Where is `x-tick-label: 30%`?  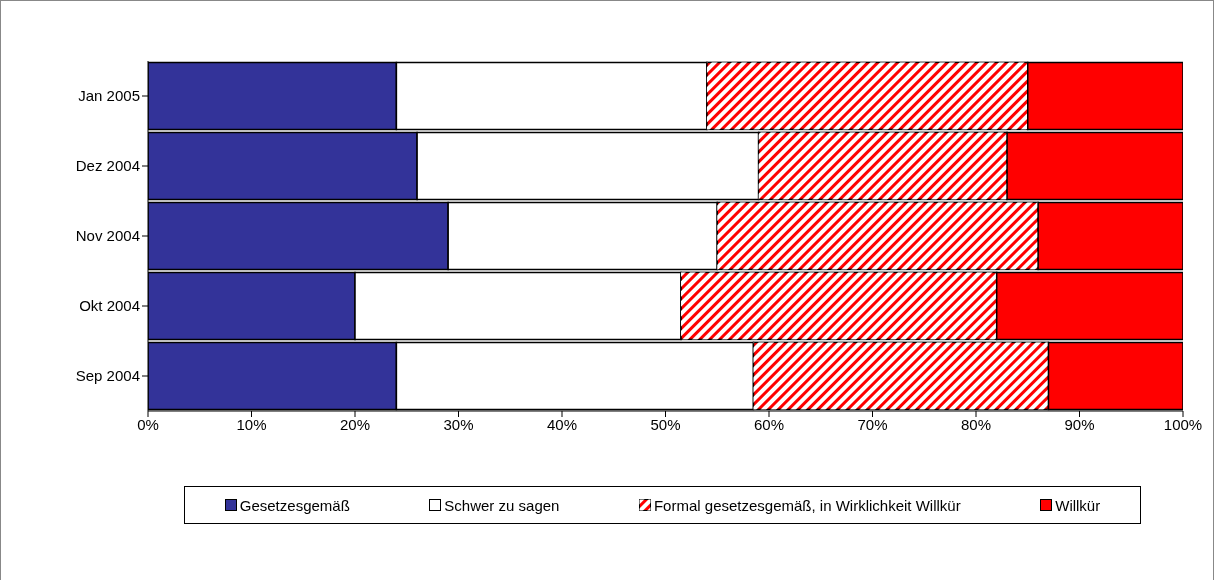 x-tick-label: 30% is located at coordinates (458, 424).